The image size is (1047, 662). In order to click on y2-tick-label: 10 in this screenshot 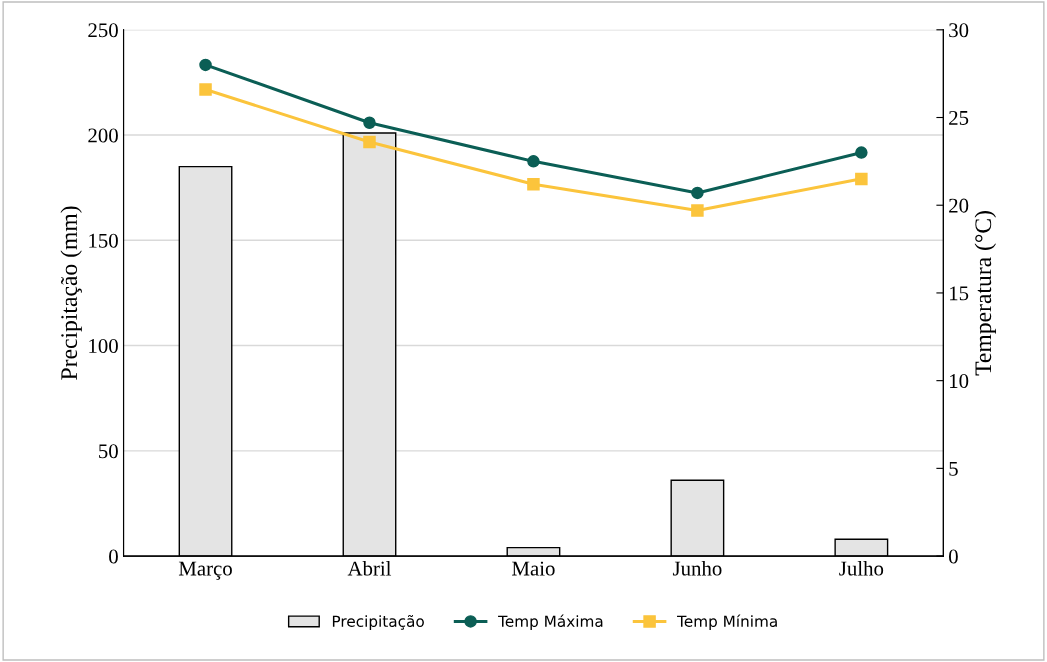, I will do `click(959, 381)`.